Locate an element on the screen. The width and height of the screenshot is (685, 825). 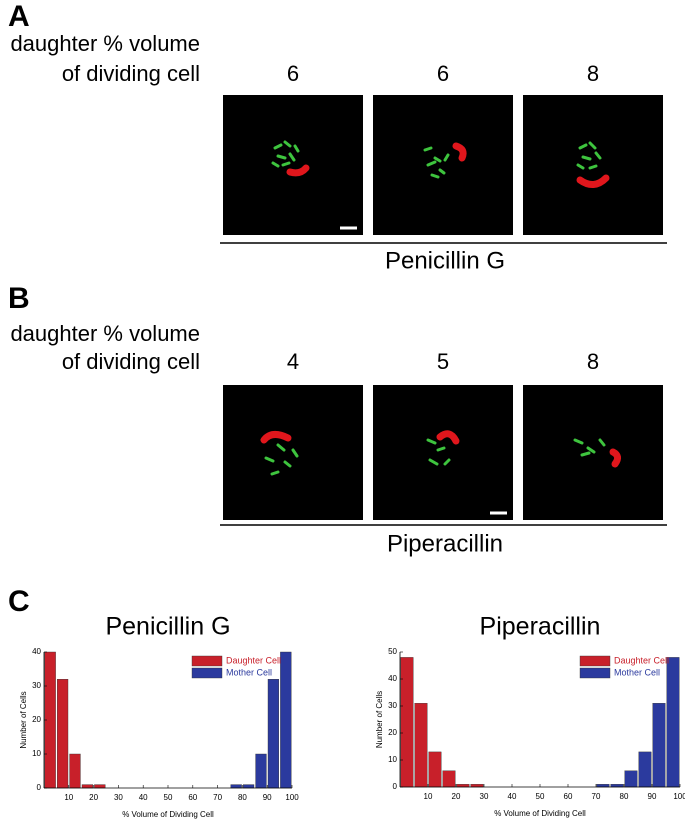
chart-title: Piperacillin is located at coordinates (540, 627).